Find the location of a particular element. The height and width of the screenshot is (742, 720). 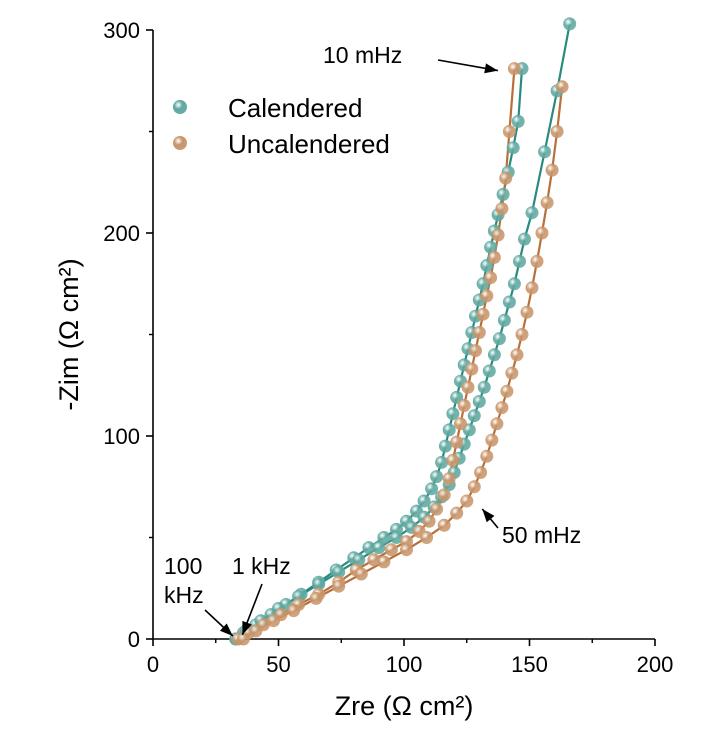

y-tick-label: 0 is located at coordinates (134, 639).